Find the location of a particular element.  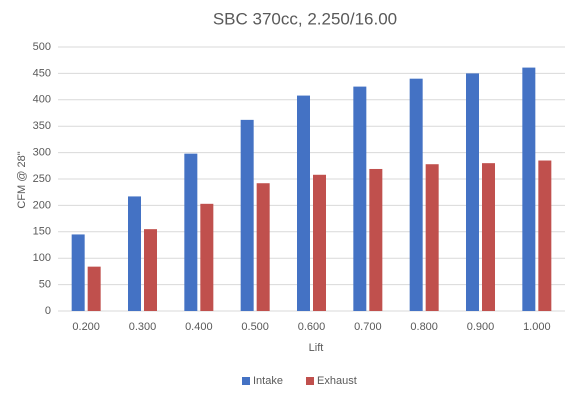

y-tick-label: 150 is located at coordinates (42, 232).